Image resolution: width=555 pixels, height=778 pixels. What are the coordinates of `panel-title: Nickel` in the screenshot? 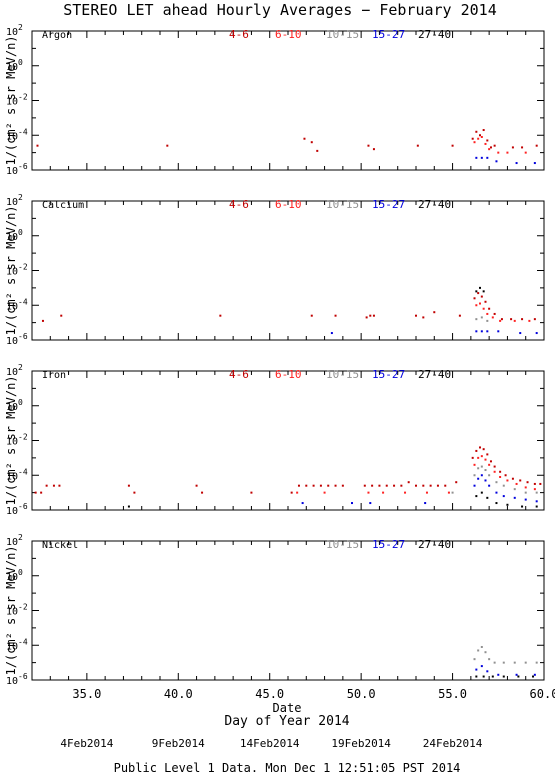 It's located at (60, 545).